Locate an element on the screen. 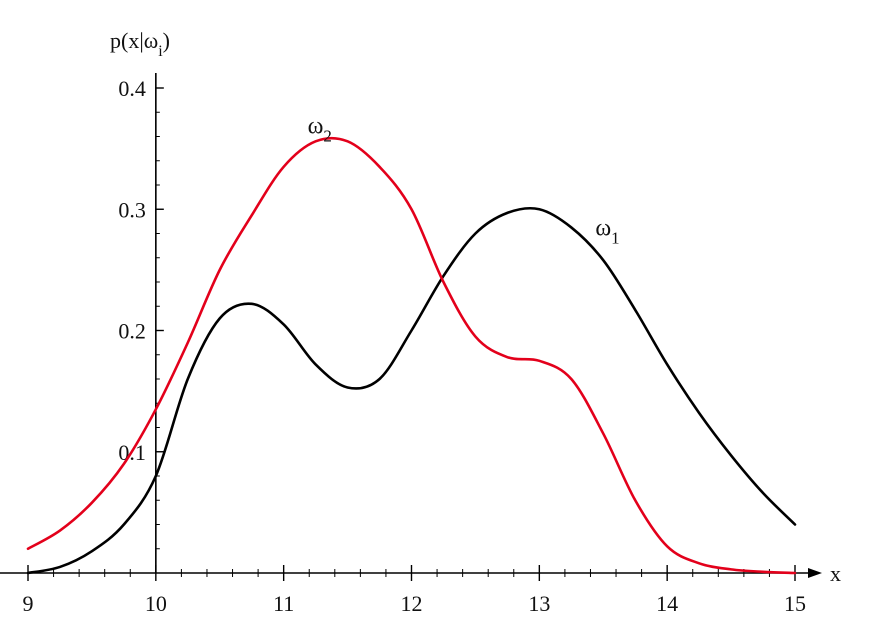 The height and width of the screenshot is (638, 873). series-label-subscript: 1 is located at coordinates (615, 237).